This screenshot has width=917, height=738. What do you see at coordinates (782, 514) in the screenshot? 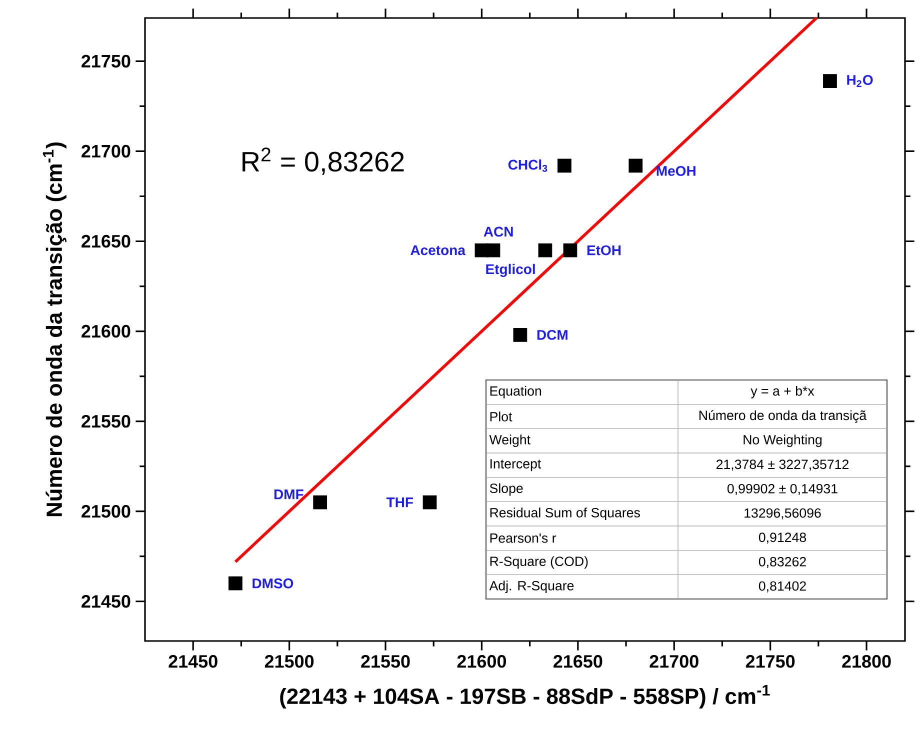
I see `annotation: 13296,56096` at bounding box center [782, 514].